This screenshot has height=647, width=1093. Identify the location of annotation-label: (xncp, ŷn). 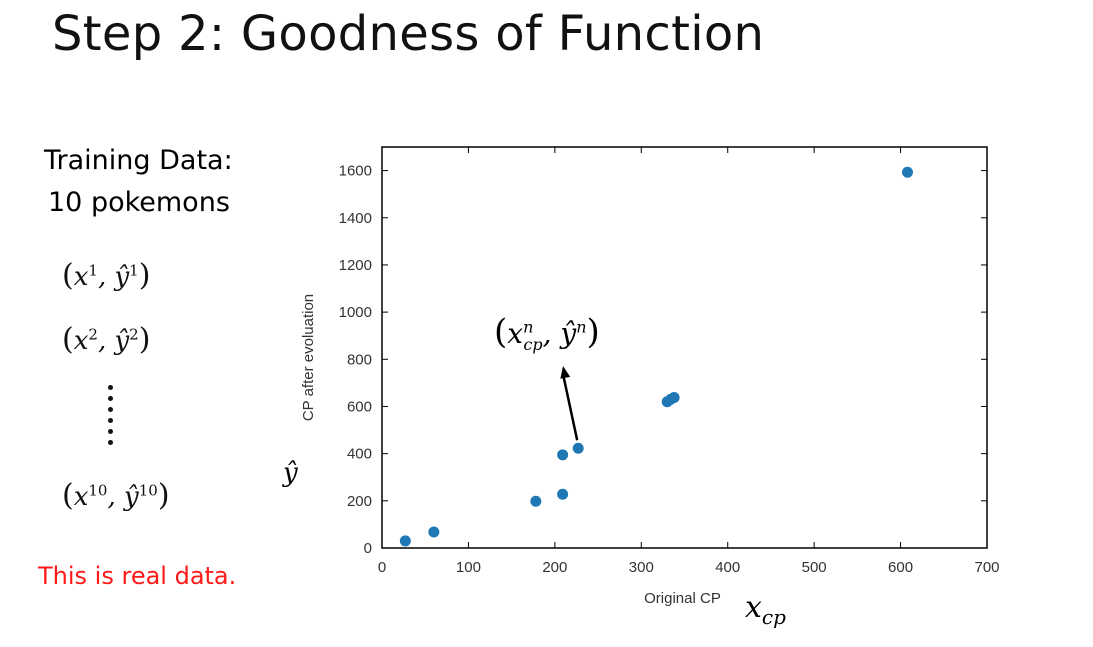
(547, 333).